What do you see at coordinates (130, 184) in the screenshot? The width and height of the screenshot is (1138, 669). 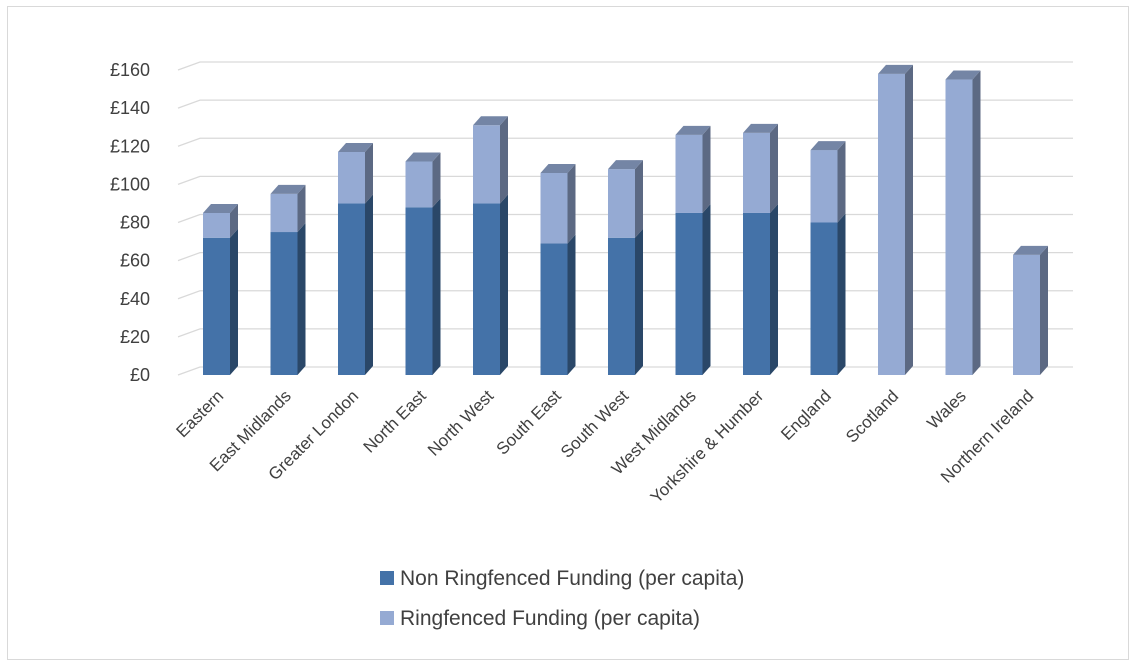 I see `y-tick-label: £100` at bounding box center [130, 184].